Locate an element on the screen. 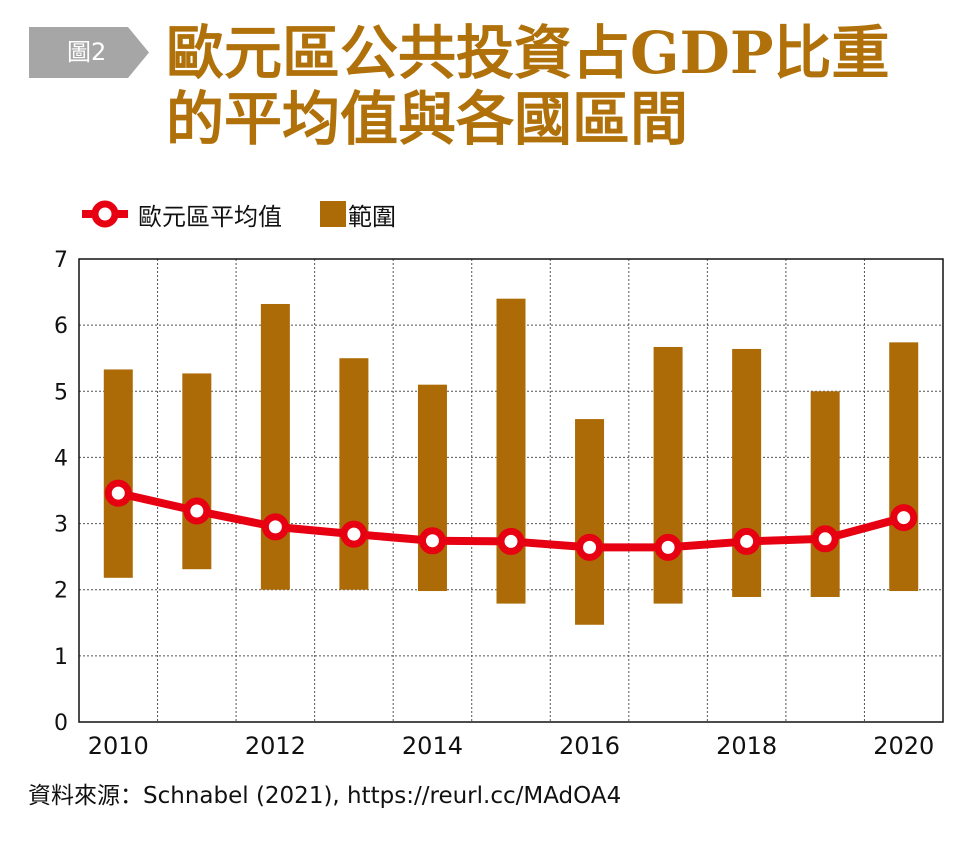 Image resolution: width=968 pixels, height=853 pixels. average-point-2013 is located at coordinates (354, 534).